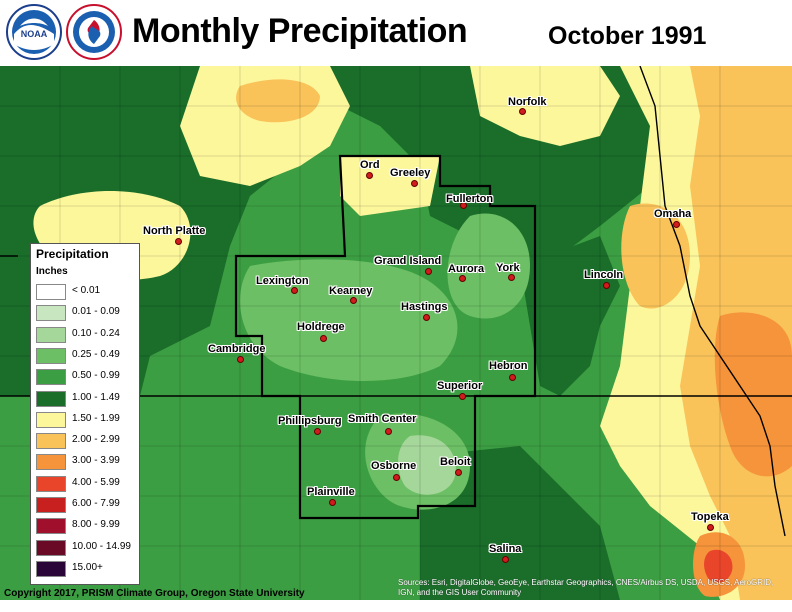 The image size is (792, 612). What do you see at coordinates (627, 36) in the screenshot?
I see `map-date: October 1991` at bounding box center [627, 36].